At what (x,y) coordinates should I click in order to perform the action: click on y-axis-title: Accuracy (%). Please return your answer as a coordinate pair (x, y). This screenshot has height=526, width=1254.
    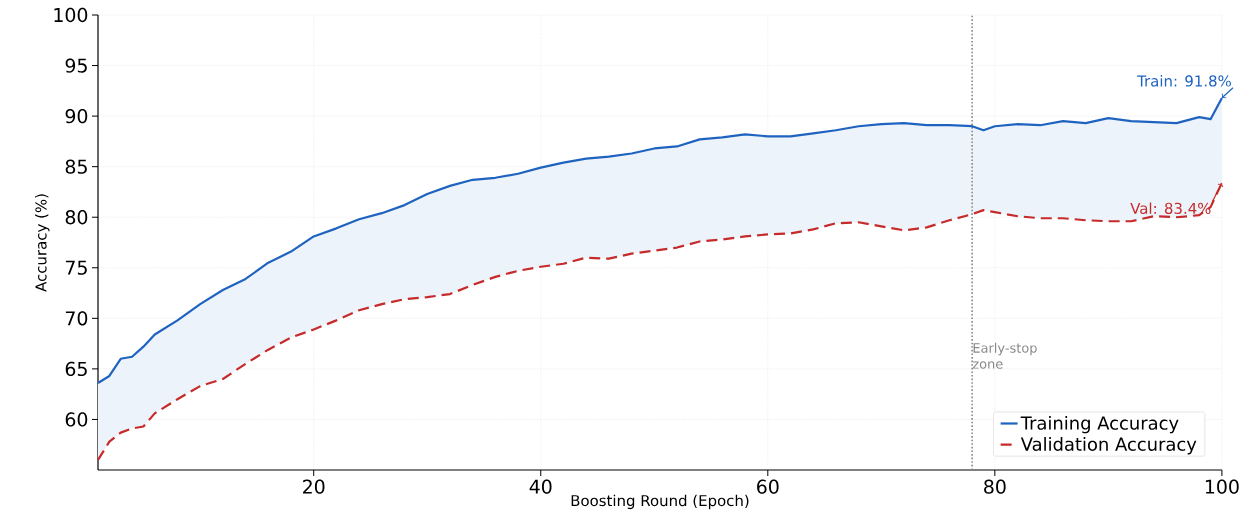
    Looking at the image, I should click on (42, 243).